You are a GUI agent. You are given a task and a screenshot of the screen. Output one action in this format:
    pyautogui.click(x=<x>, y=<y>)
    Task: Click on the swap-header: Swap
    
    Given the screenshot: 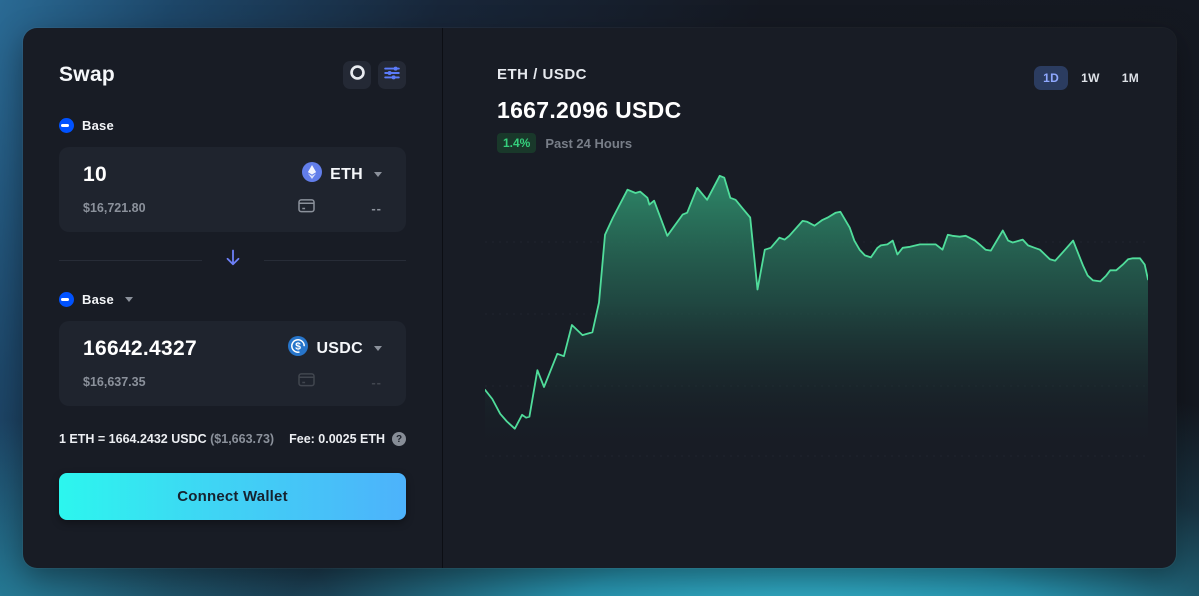 What is the action you would take?
    pyautogui.click(x=232, y=75)
    